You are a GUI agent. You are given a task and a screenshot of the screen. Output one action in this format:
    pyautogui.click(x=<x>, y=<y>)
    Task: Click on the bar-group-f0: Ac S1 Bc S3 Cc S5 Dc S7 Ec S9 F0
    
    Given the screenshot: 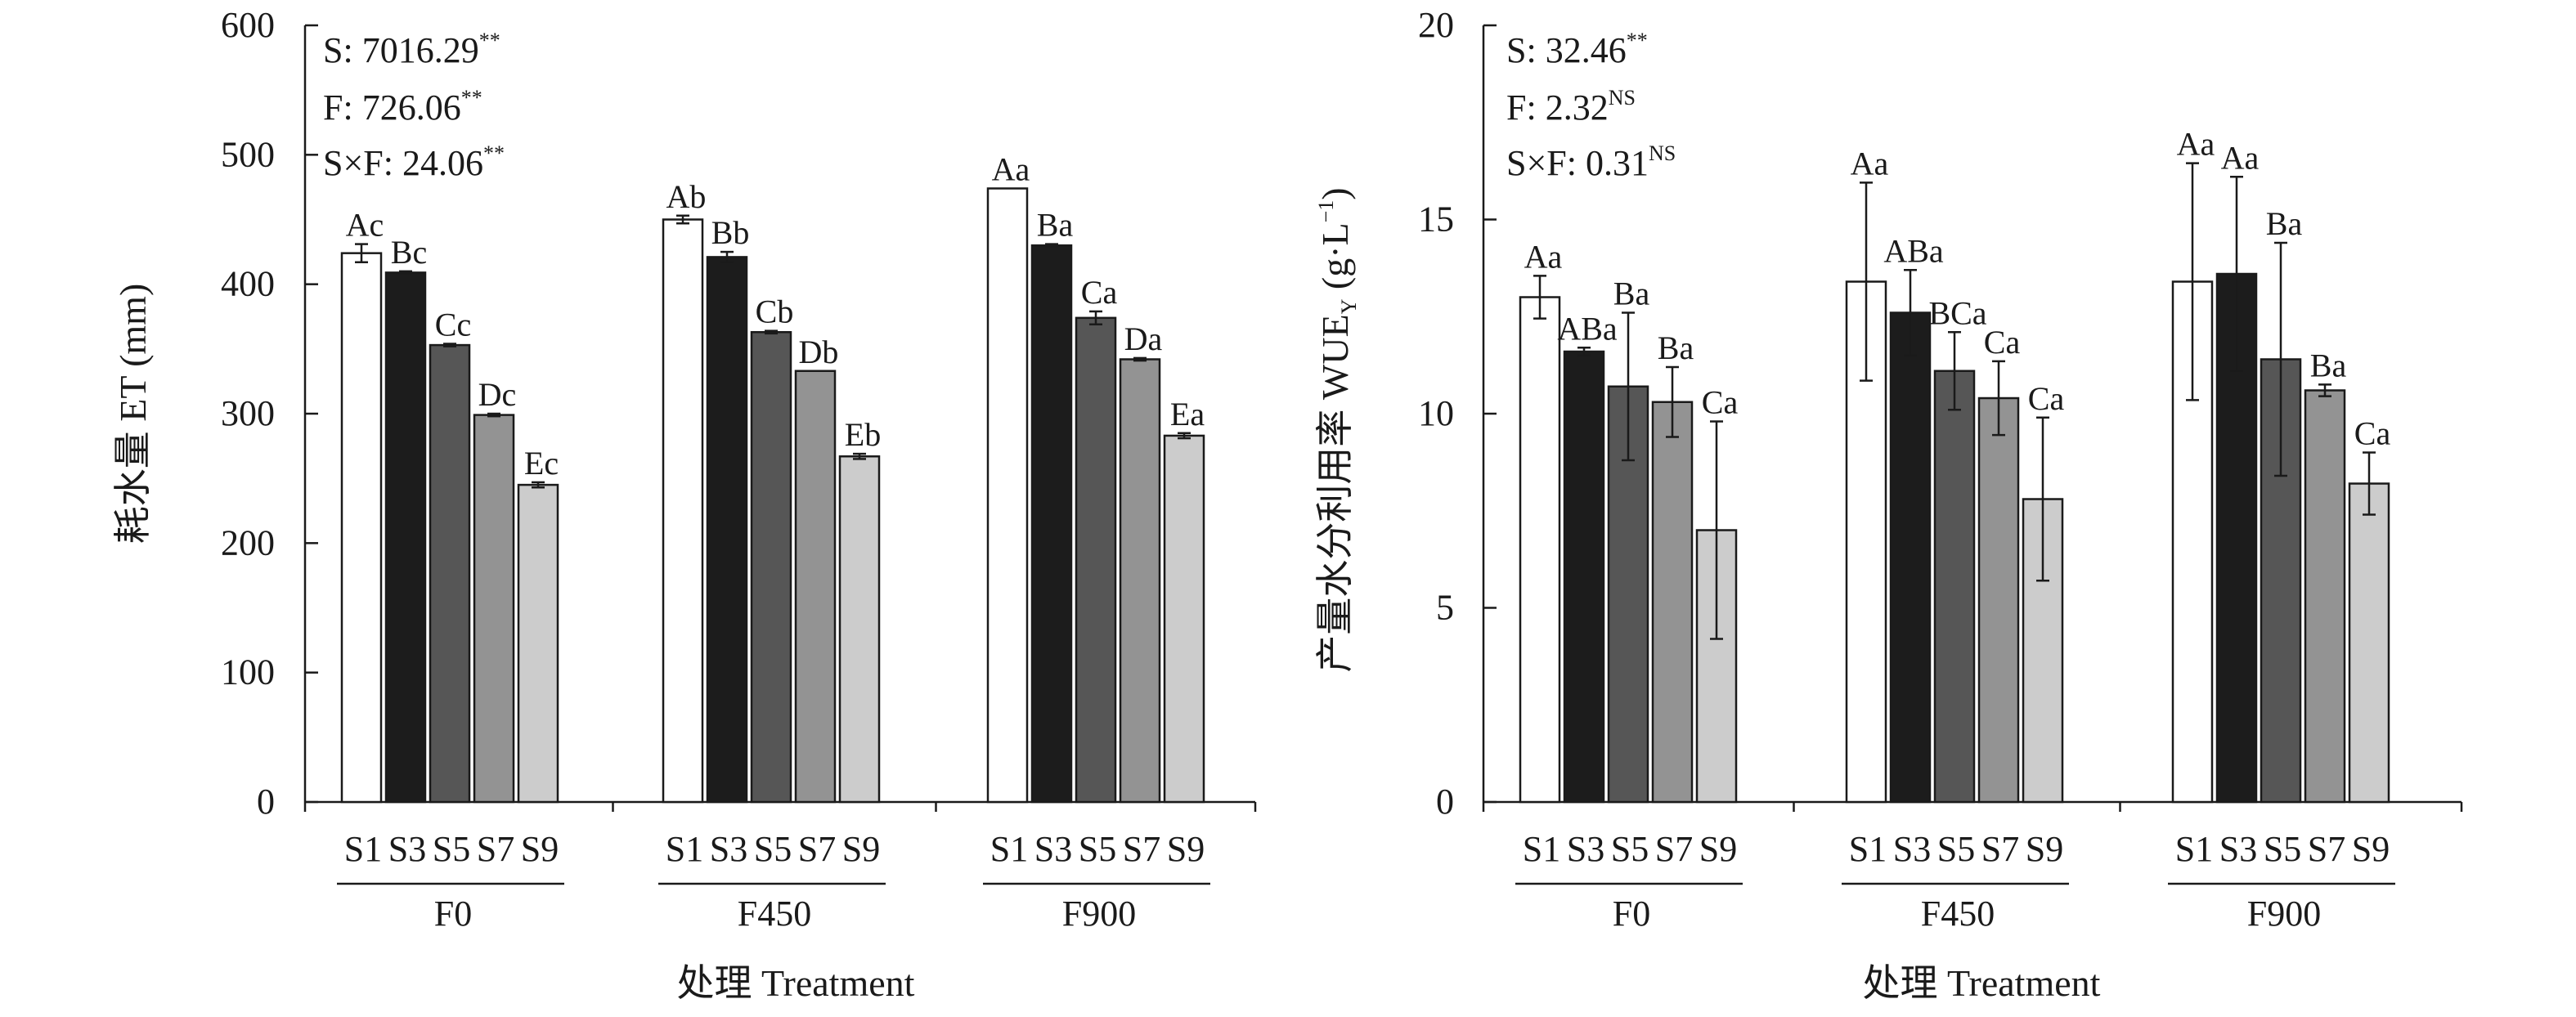 What is the action you would take?
    pyautogui.click(x=450, y=570)
    